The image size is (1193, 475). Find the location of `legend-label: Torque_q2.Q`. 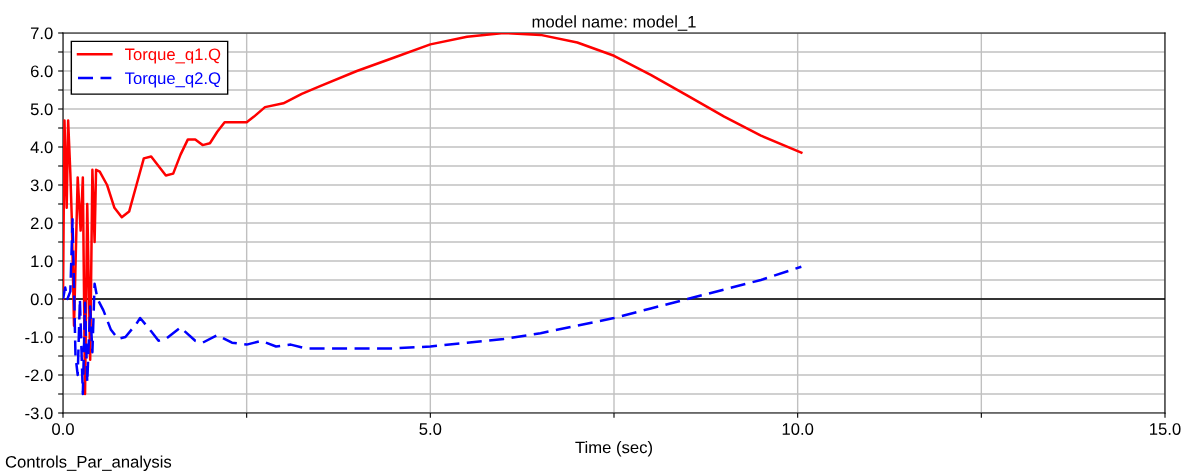

legend-label: Torque_q2.Q is located at coordinates (173, 80).